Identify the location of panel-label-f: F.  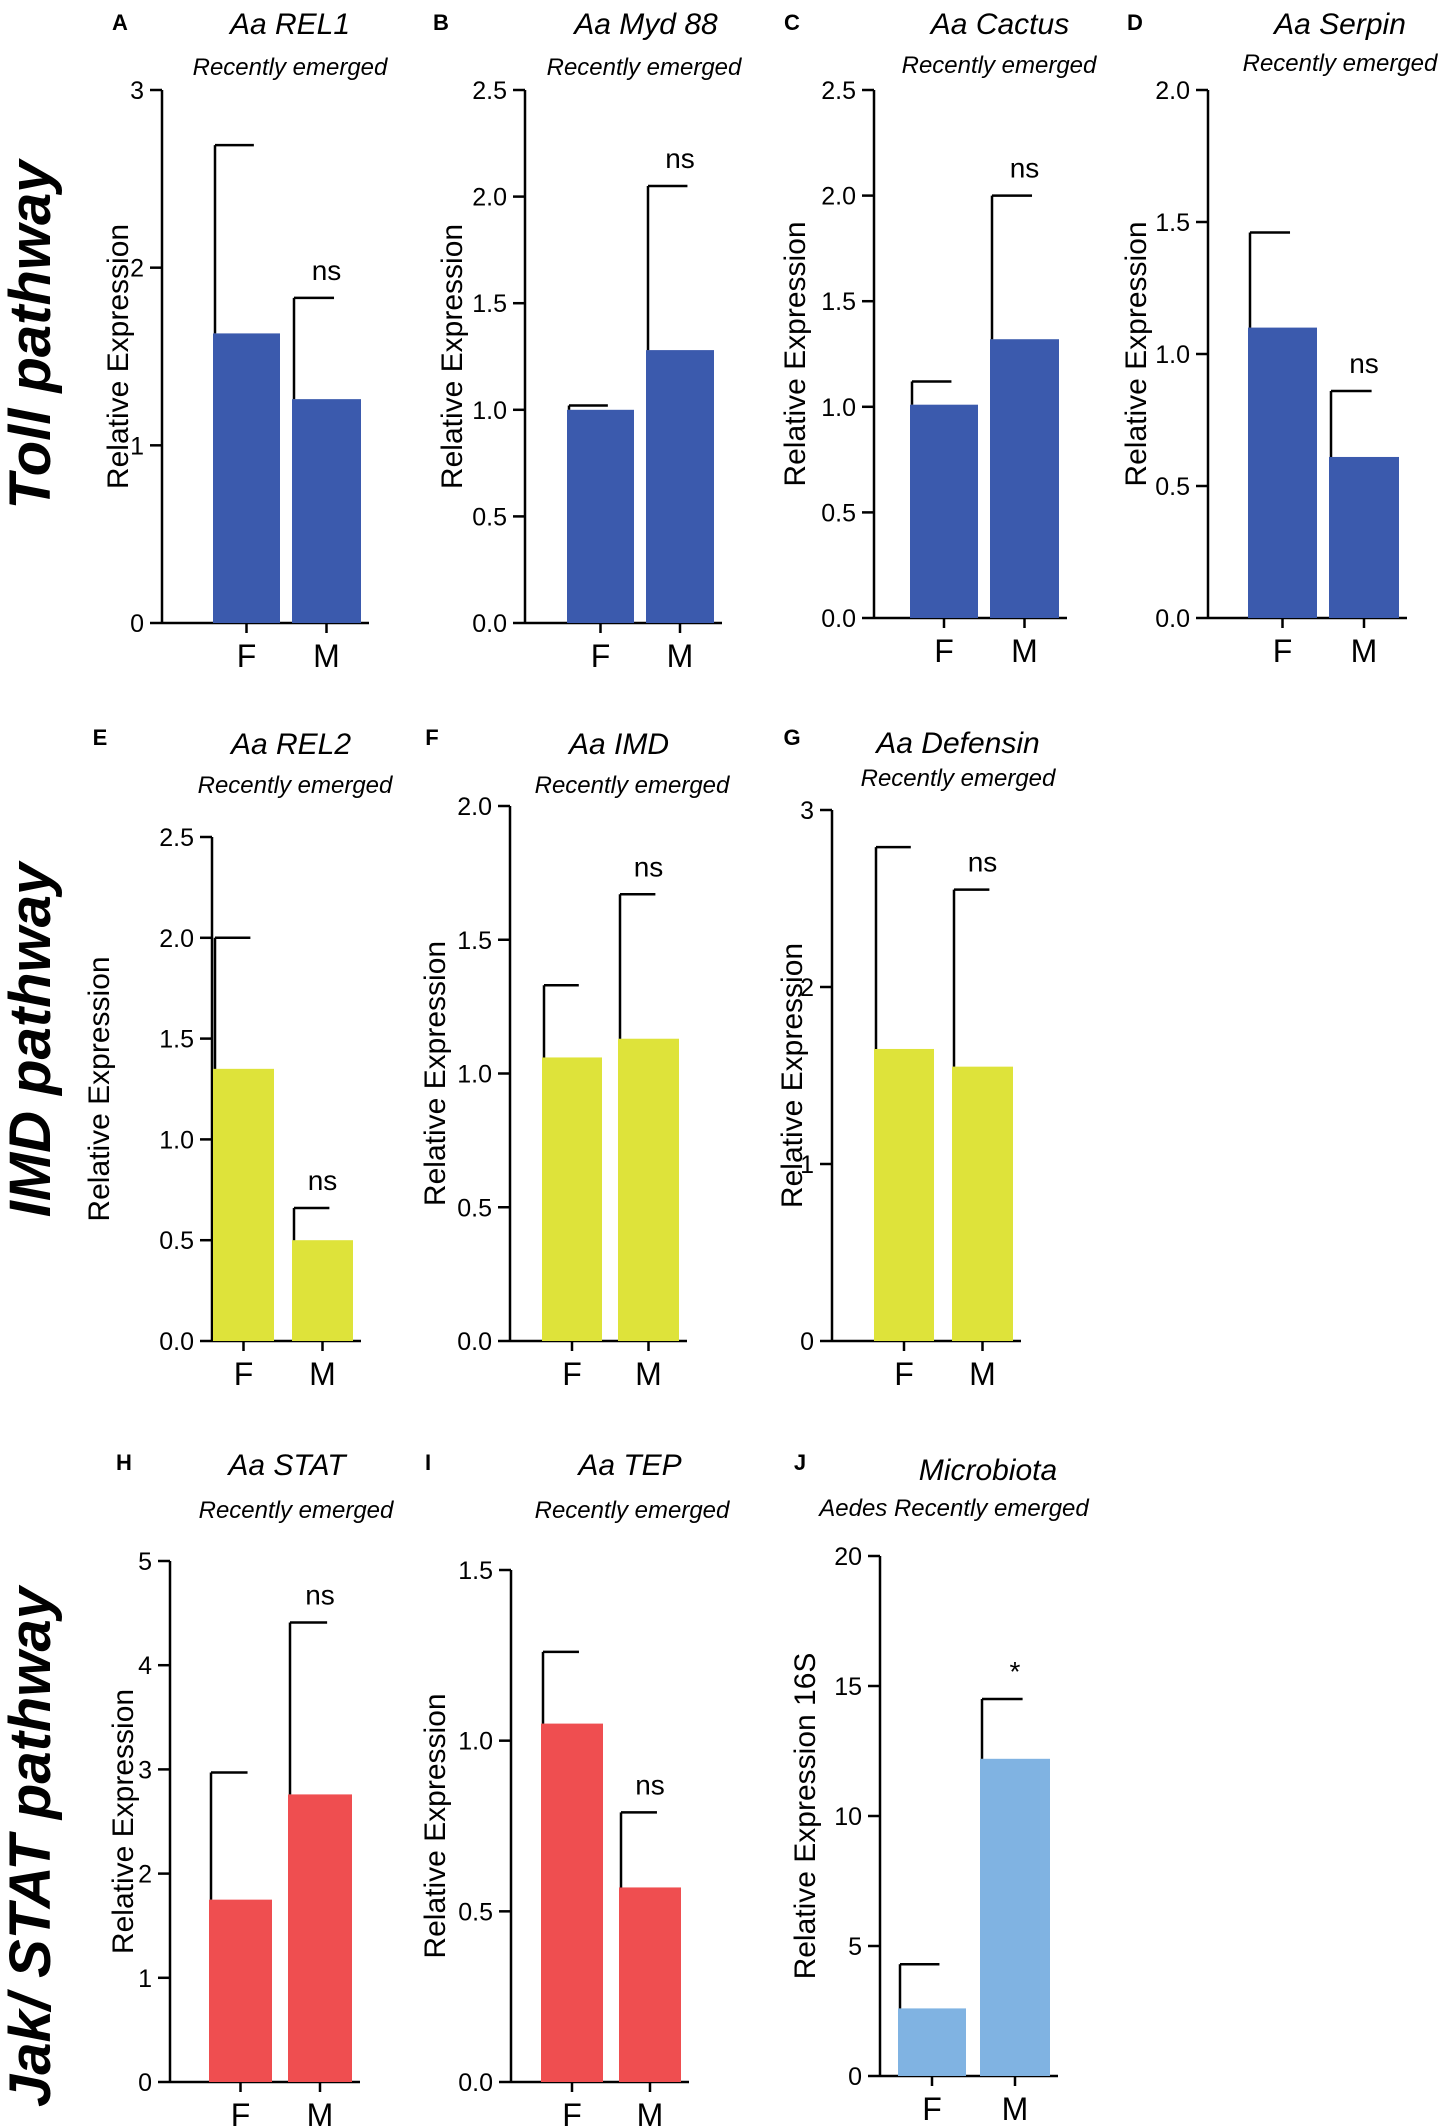
(431, 737).